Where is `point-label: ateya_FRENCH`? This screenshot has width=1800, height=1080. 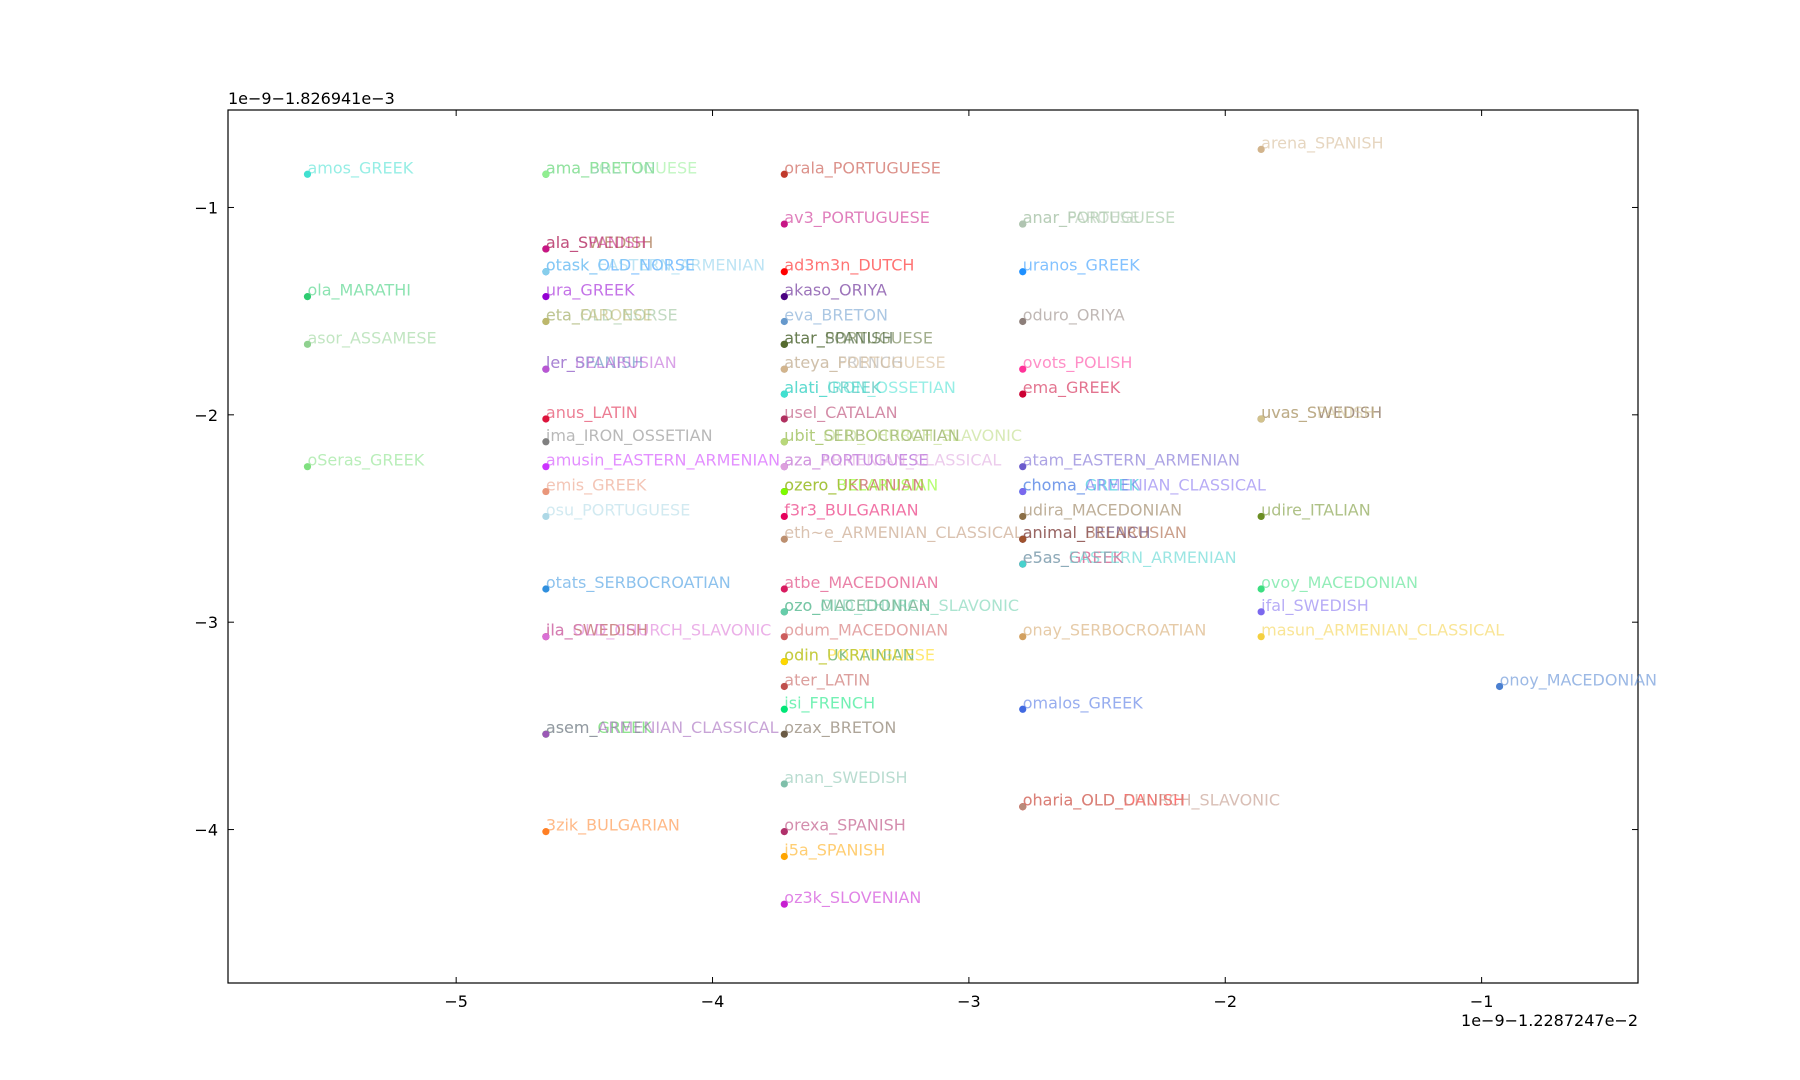 point-label: ateya_FRENCH is located at coordinates (843, 363).